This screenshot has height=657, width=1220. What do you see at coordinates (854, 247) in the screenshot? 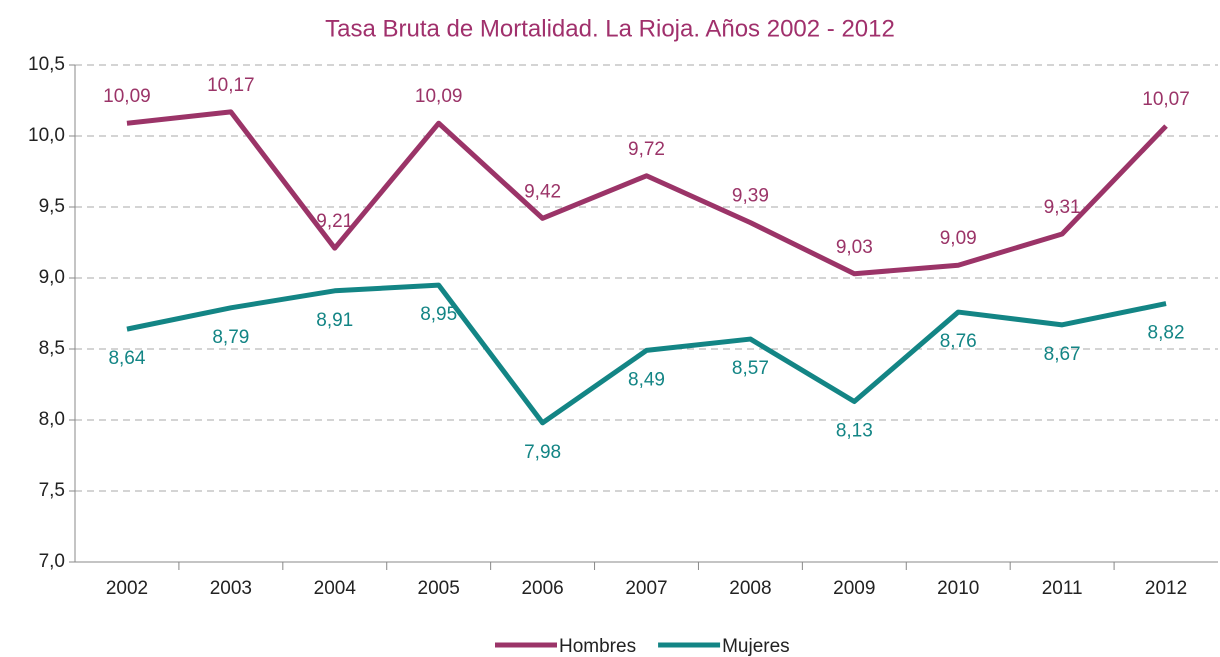
I see `data-label: 9,03` at bounding box center [854, 247].